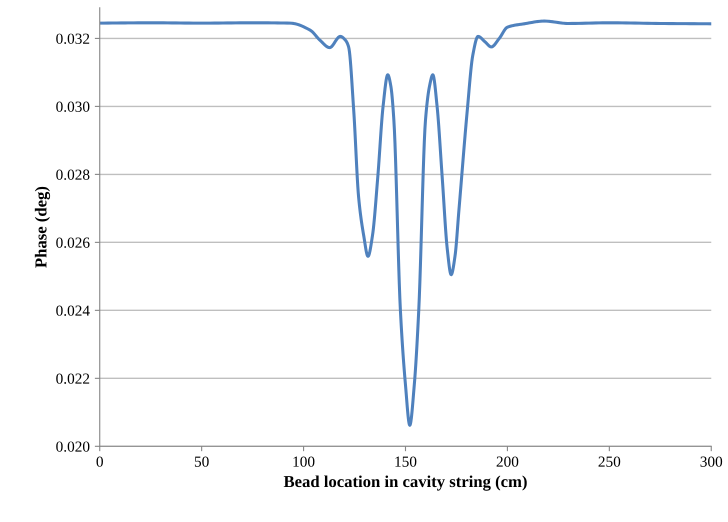 The image size is (728, 522). Describe the element at coordinates (73, 243) in the screenshot. I see `y-tick-label: 0.026` at that location.